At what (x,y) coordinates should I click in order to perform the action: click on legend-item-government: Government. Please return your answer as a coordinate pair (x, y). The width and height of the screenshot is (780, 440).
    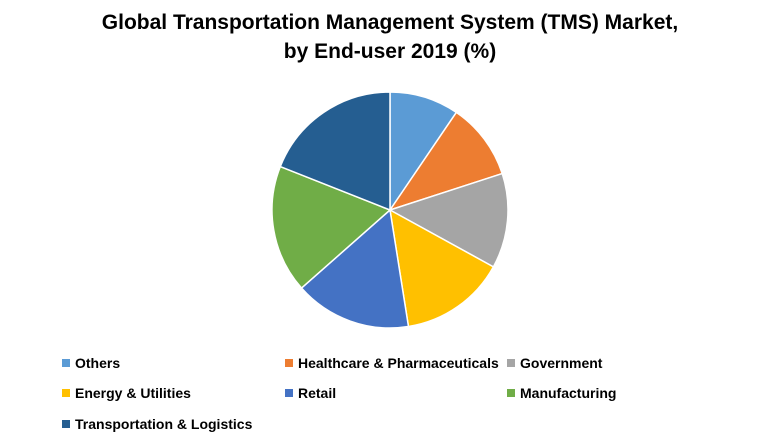
    Looking at the image, I should click on (554, 363).